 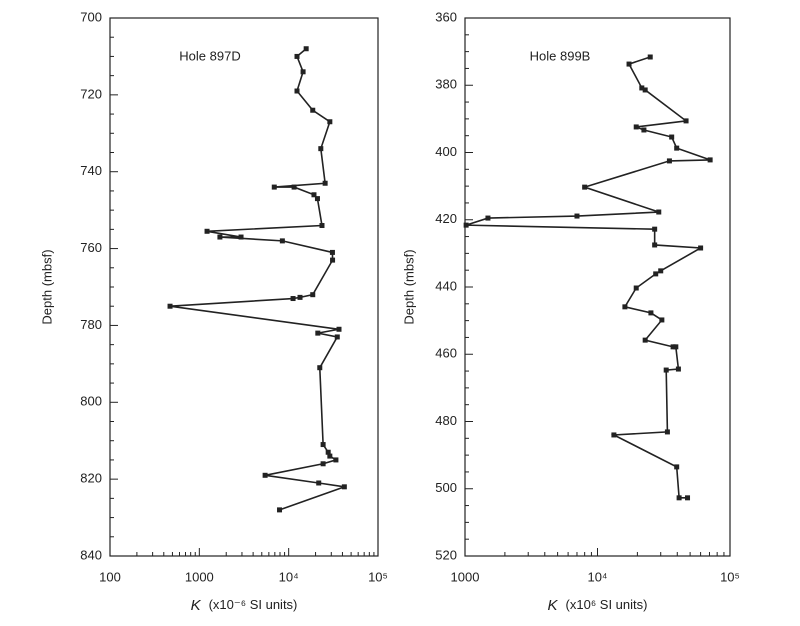 What do you see at coordinates (446, 420) in the screenshot?
I see `y-tick-label: 480` at bounding box center [446, 420].